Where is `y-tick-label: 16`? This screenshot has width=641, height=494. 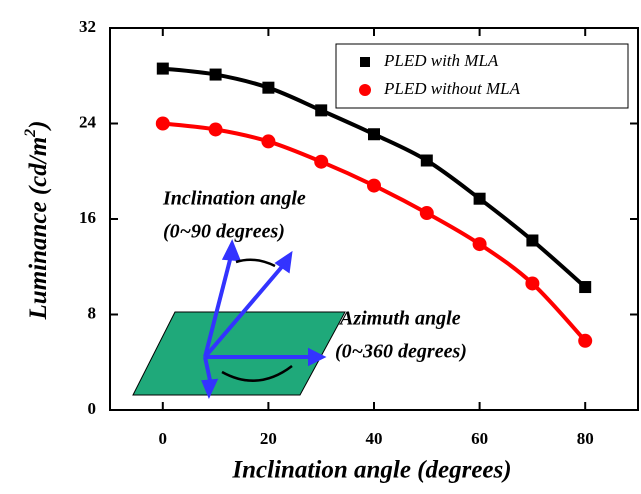 y-tick-label: 16 is located at coordinates (87, 217).